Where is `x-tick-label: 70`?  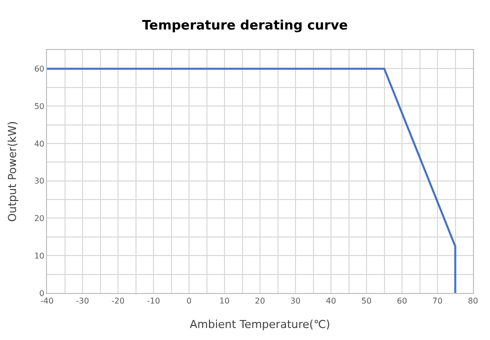 x-tick-label: 70 is located at coordinates (437, 301).